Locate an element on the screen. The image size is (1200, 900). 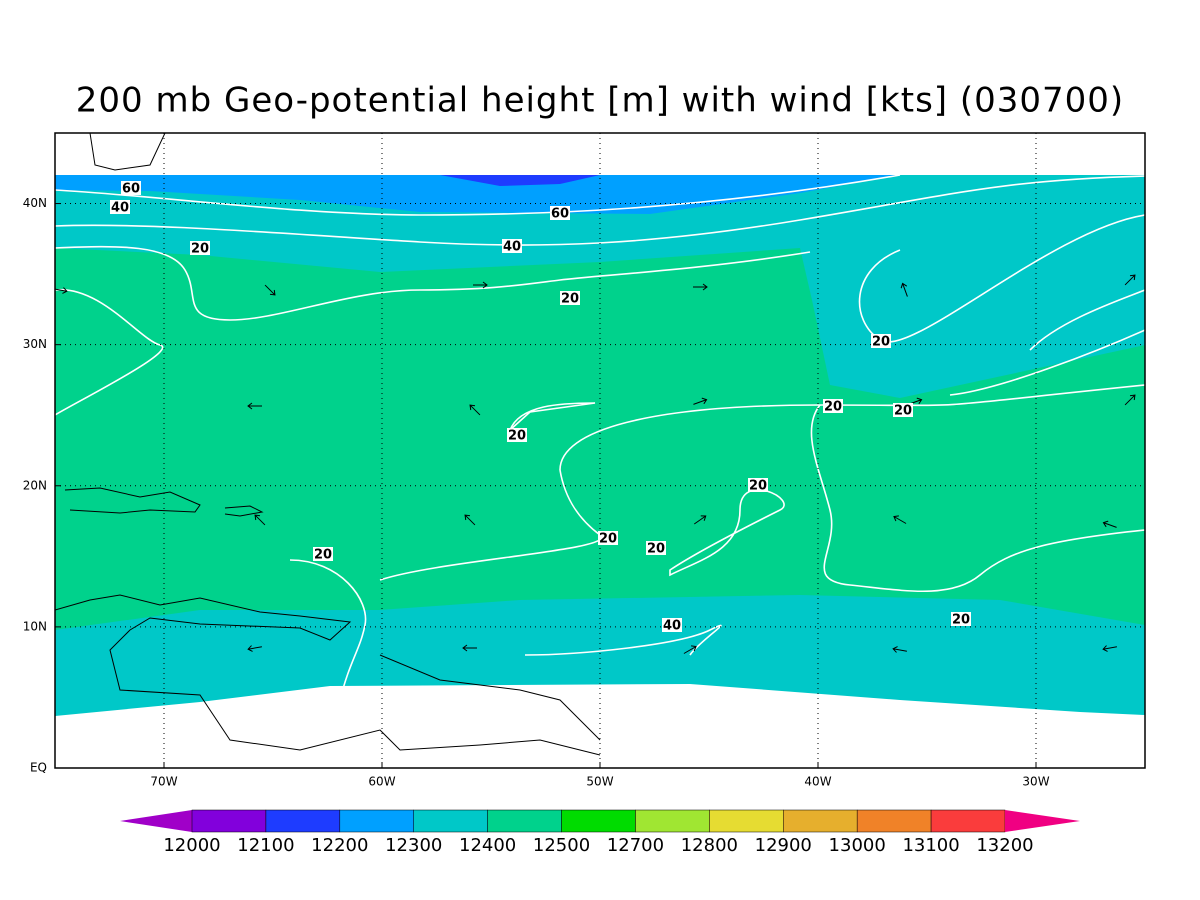
contour-label: 60 is located at coordinates (560, 214).